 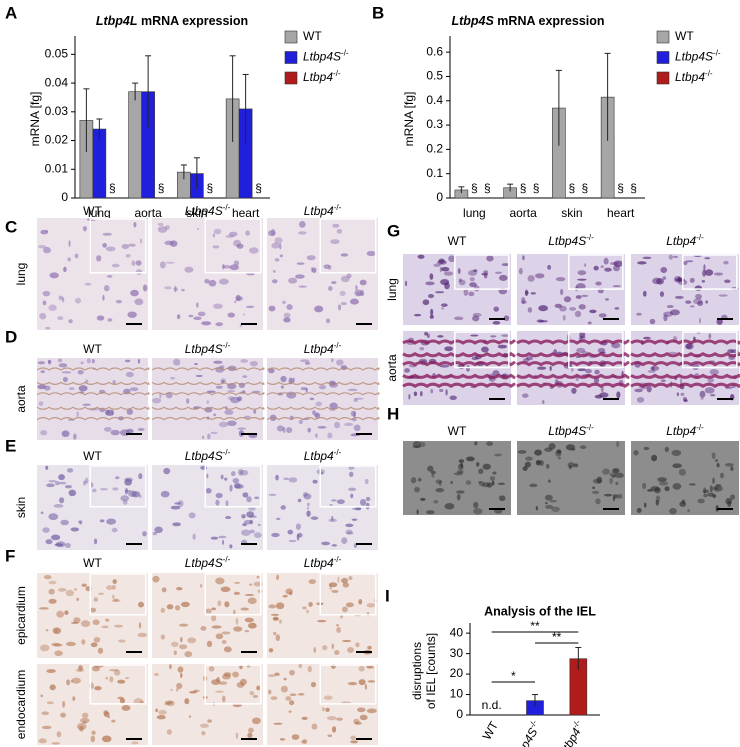 What do you see at coordinates (663, 78) in the screenshot?
I see `legend-swatch` at bounding box center [663, 78].